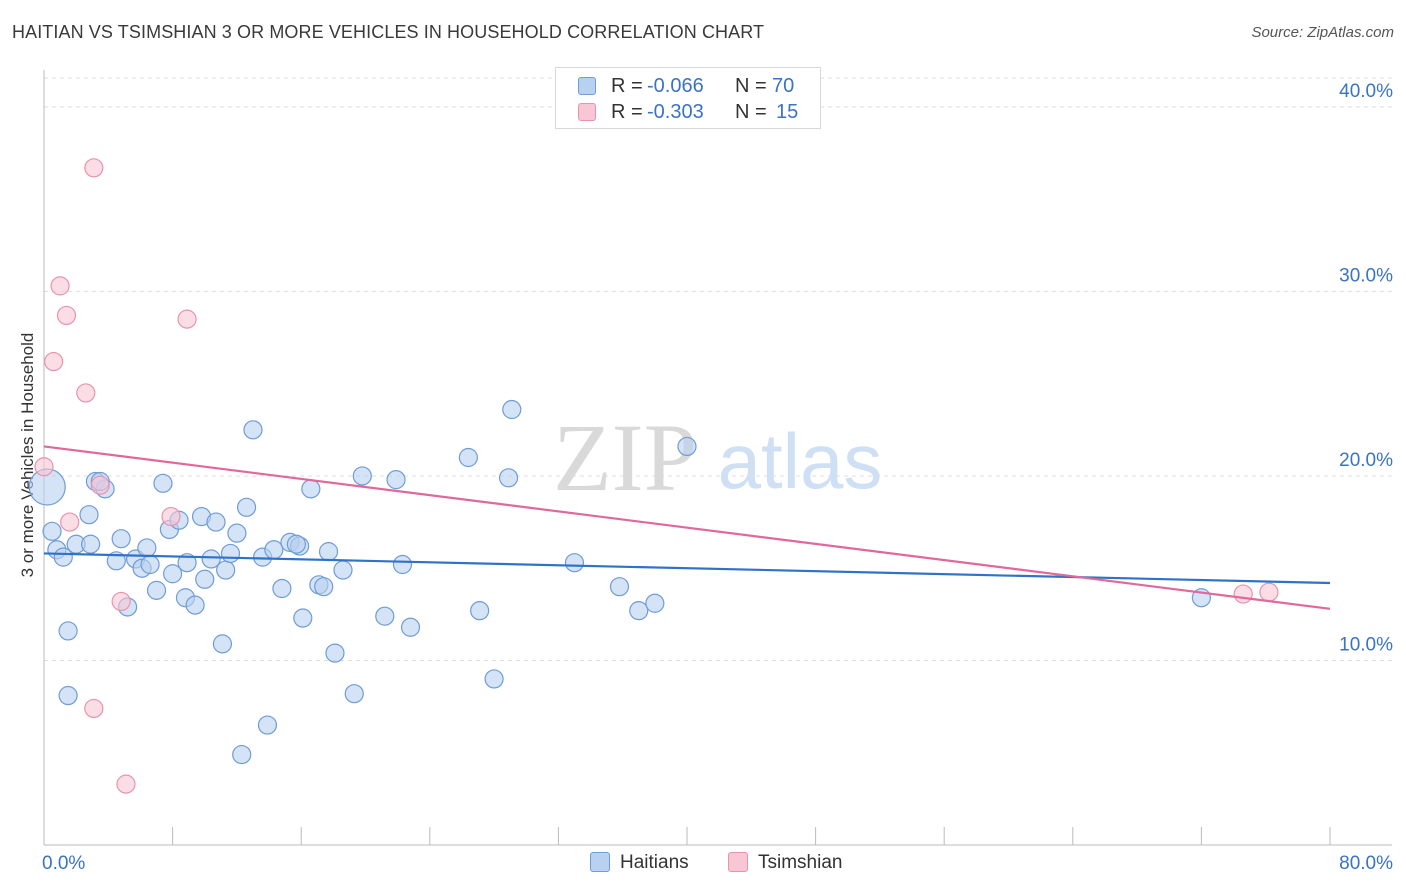 The image size is (1406, 892). I want to click on y-tick-label: 10.0%, so click(1366, 644).